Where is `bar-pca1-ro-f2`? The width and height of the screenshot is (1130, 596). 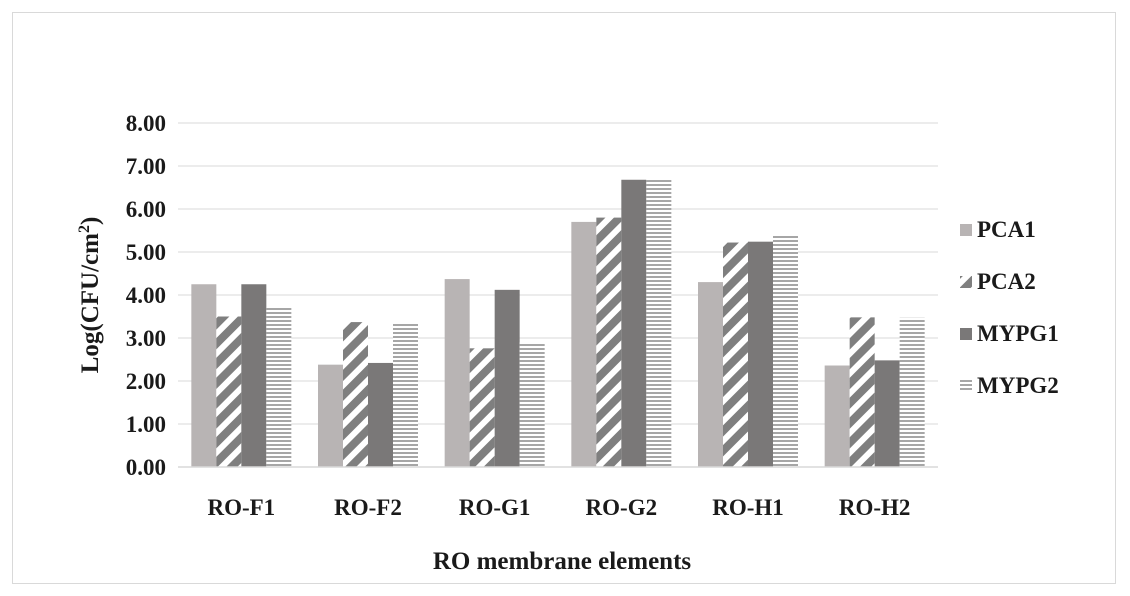
bar-pca1-ro-f2 is located at coordinates (330, 415).